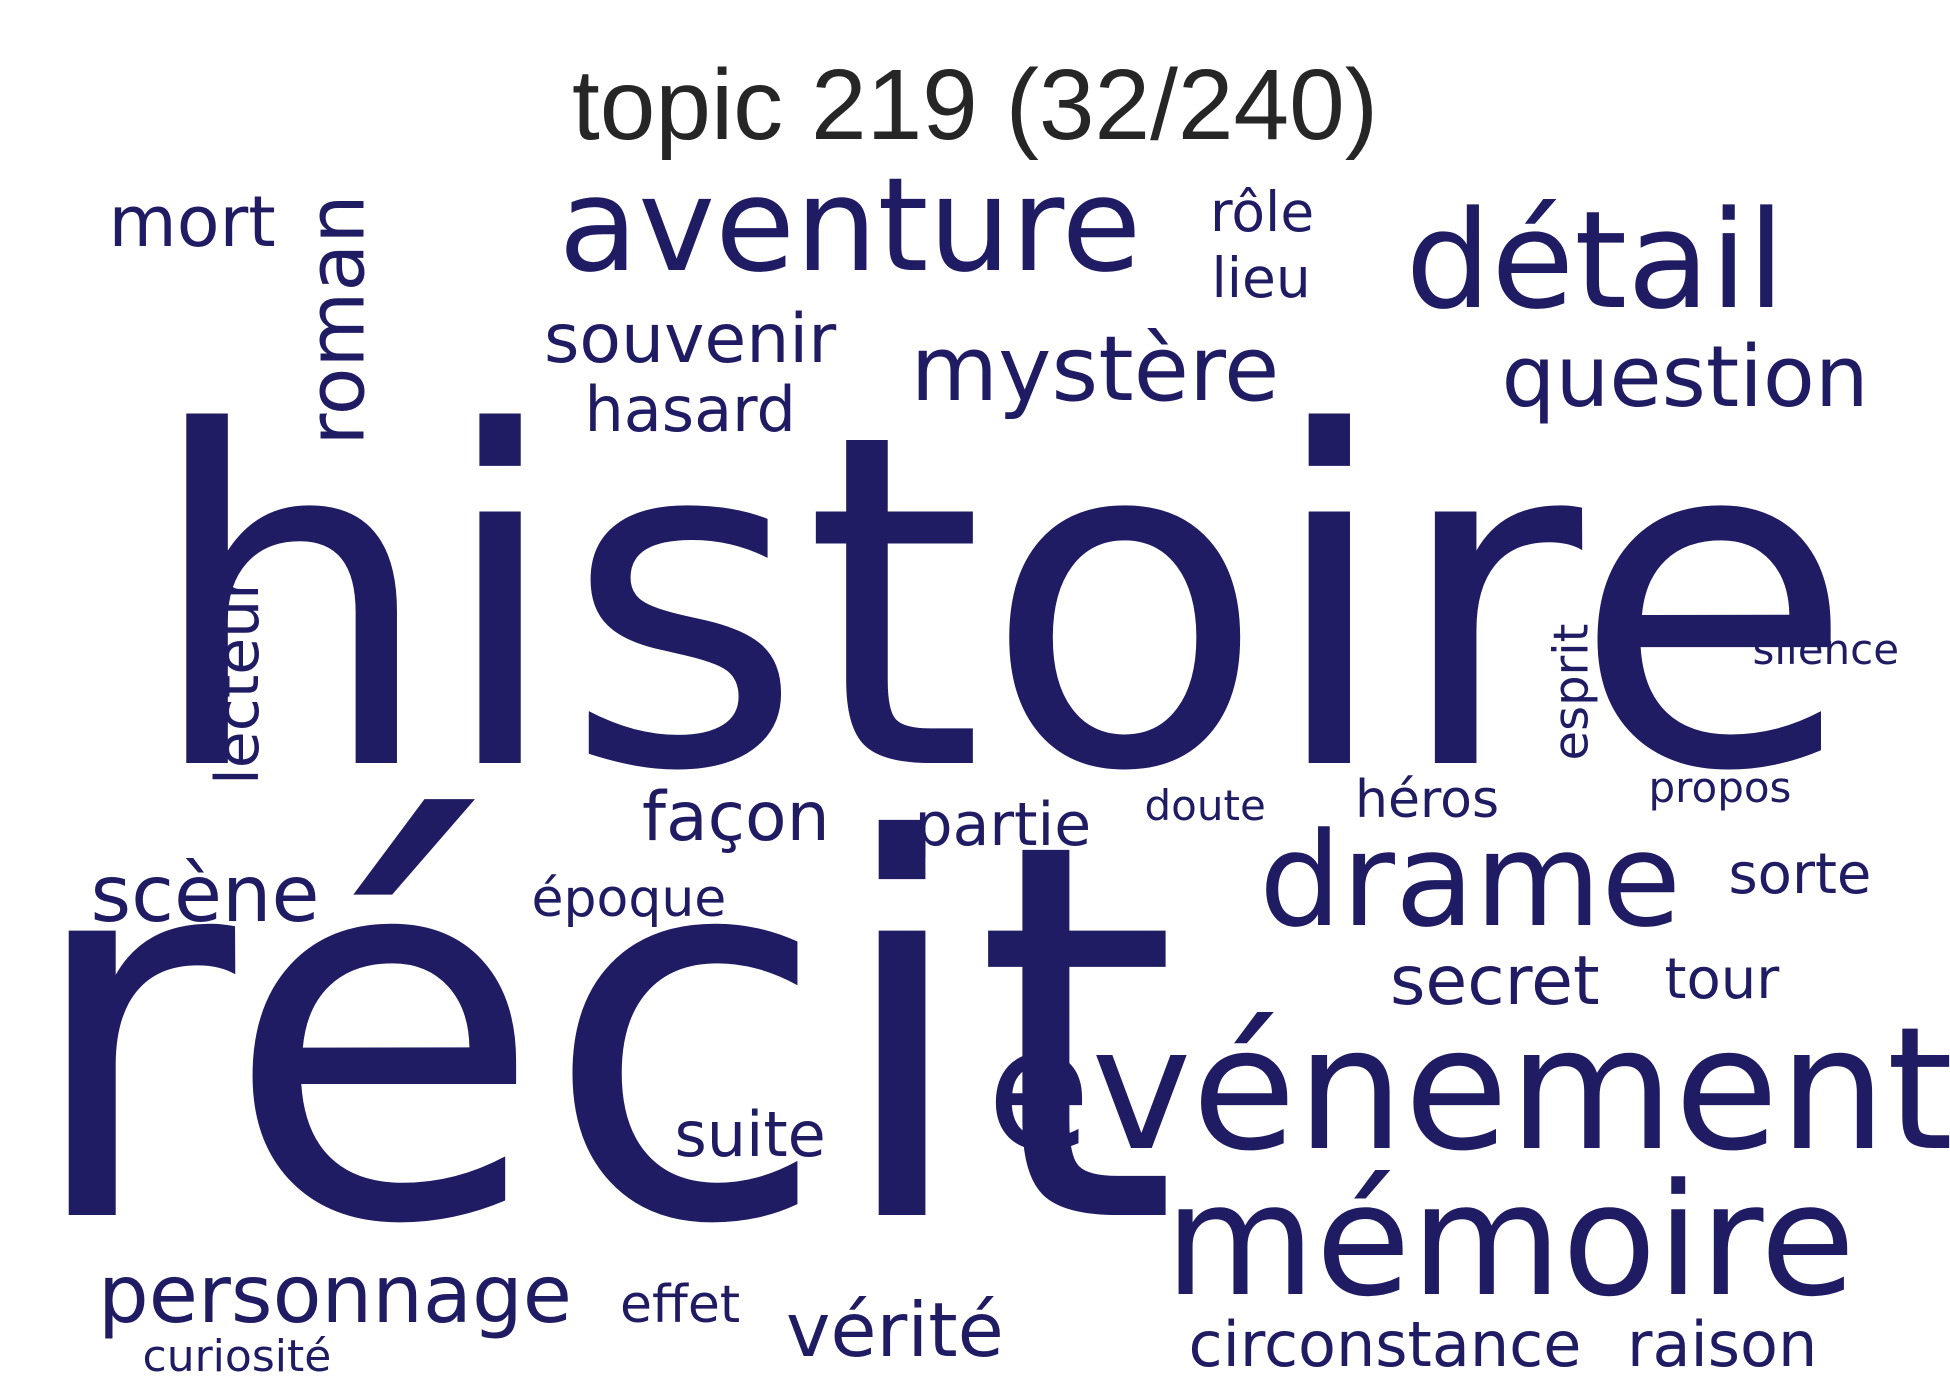 The image size is (1950, 1400). Describe the element at coordinates (1427, 800) in the screenshot. I see `cloud-word: héros` at that location.